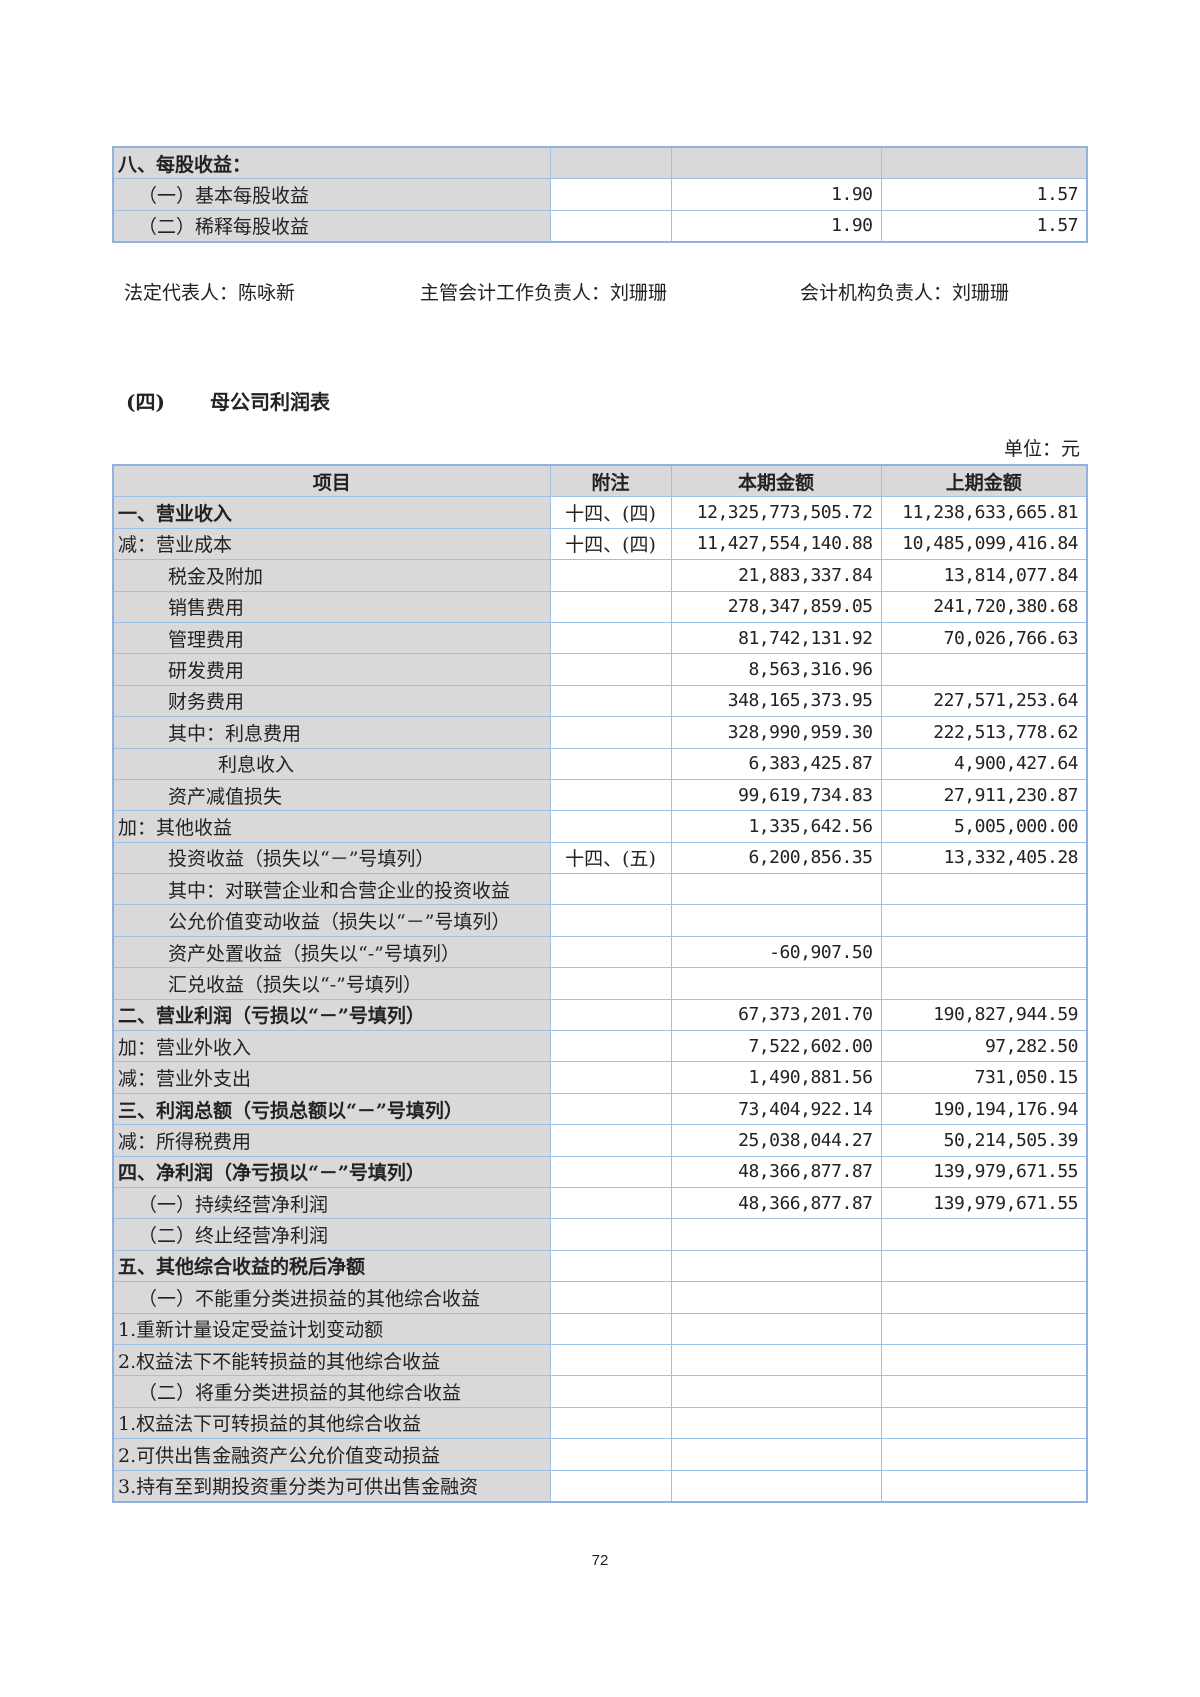  What do you see at coordinates (776, 544) in the screenshot?
I see `row-current-amount: 11,427,554,140.88` at bounding box center [776, 544].